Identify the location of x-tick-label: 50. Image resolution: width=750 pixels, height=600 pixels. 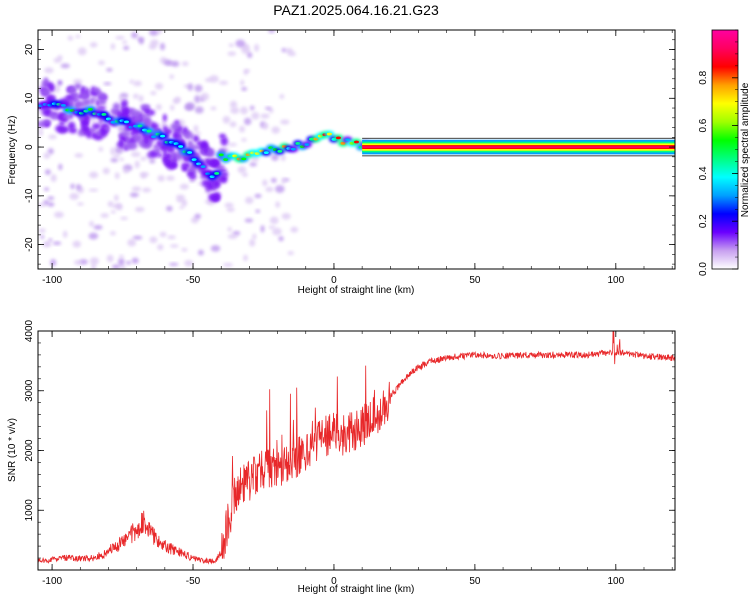
(475, 581).